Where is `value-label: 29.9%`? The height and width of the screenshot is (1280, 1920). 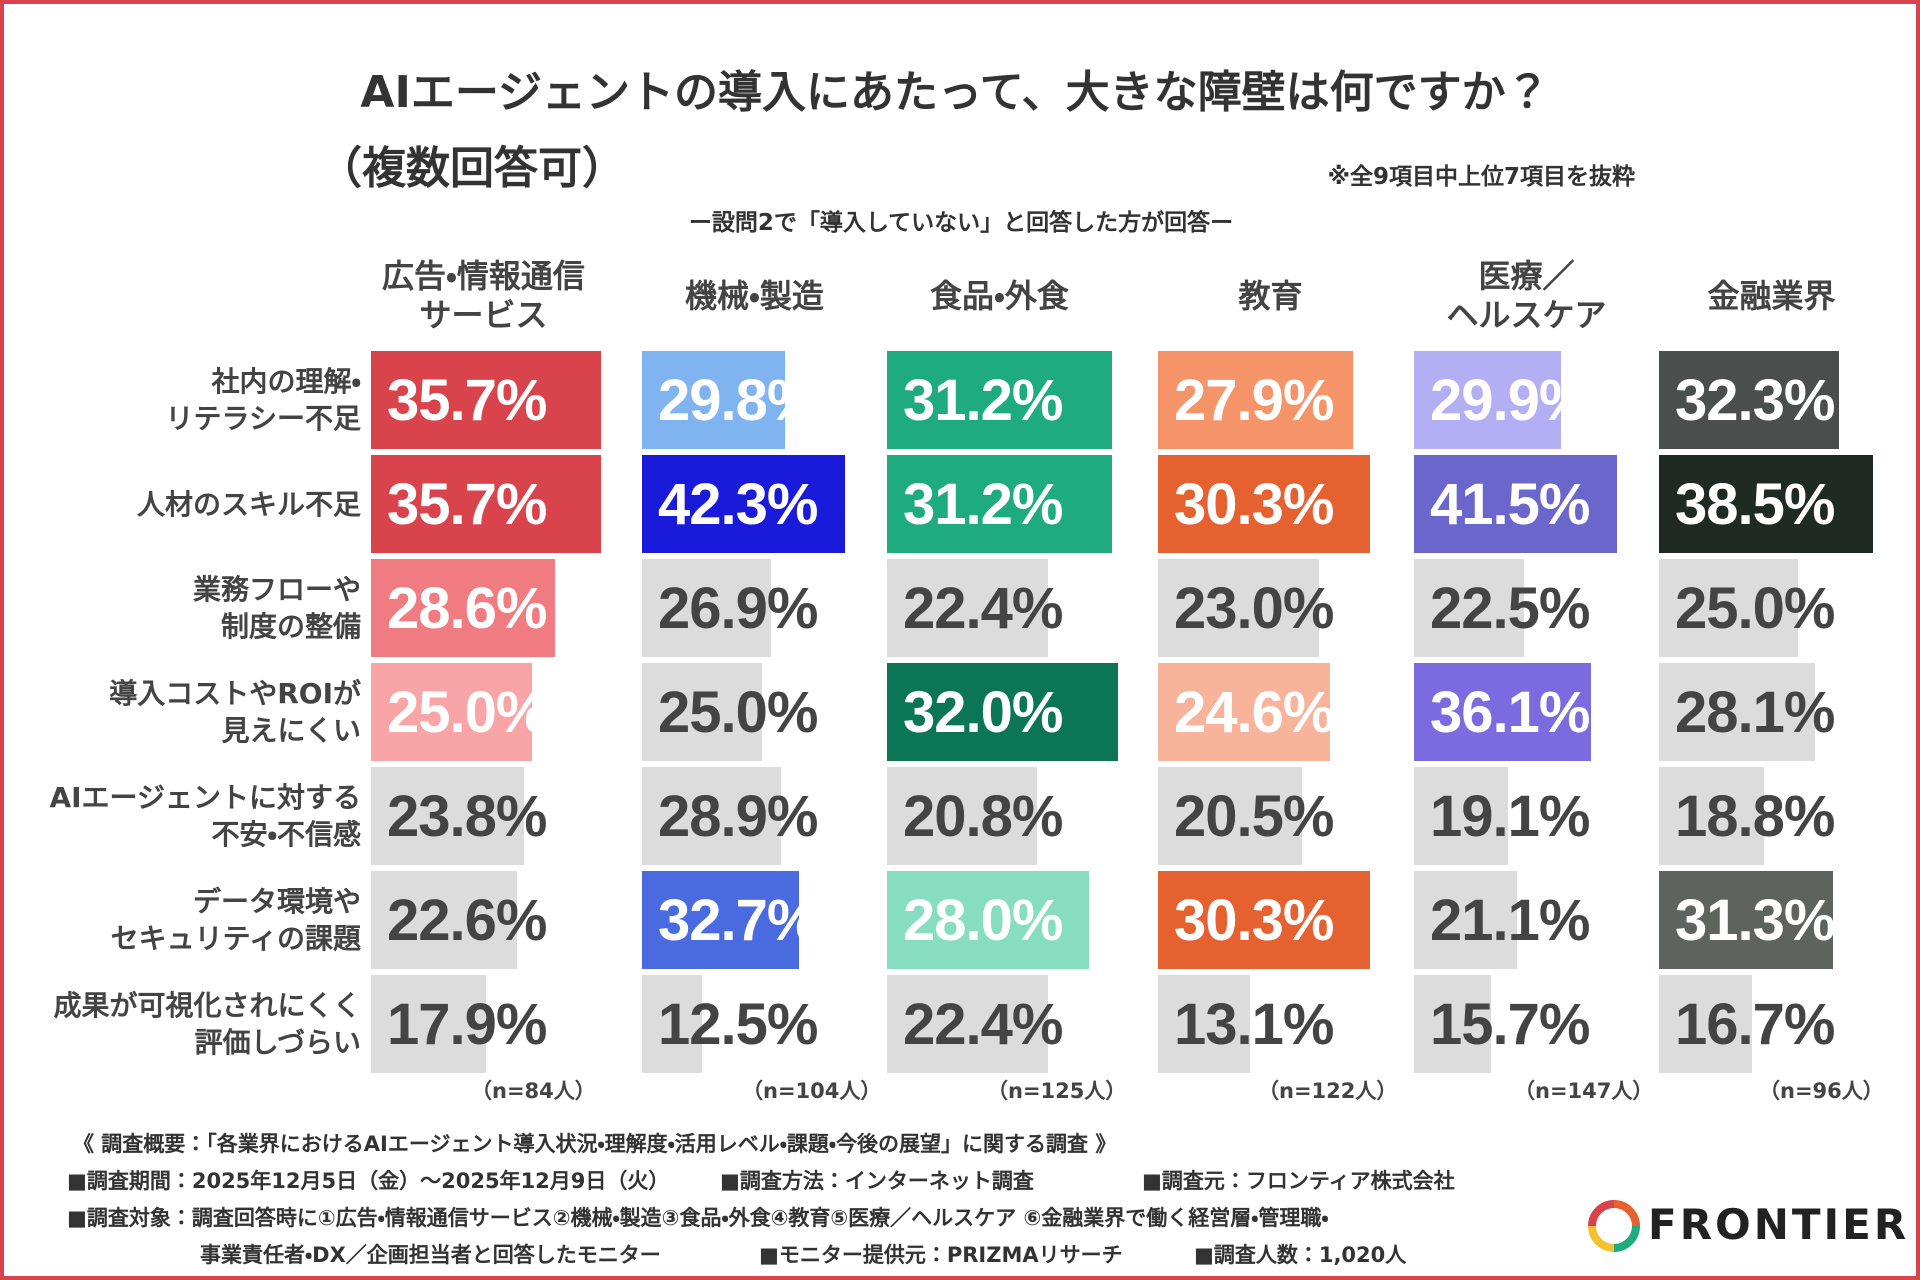 value-label: 29.9% is located at coordinates (1510, 400).